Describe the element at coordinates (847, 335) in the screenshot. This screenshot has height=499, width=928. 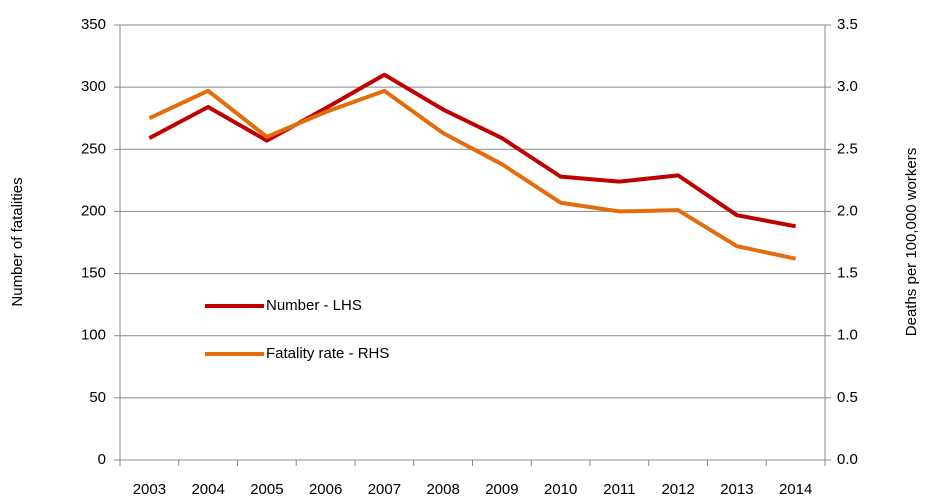
I see `y2-tick-label: 1.0` at that location.